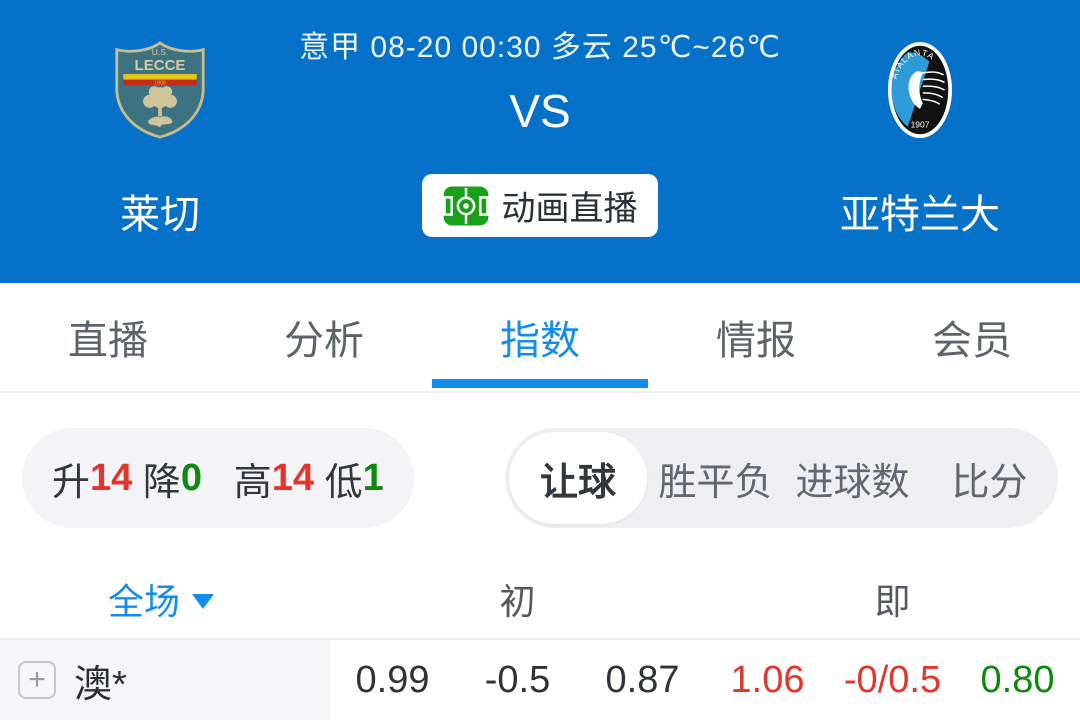 This screenshot has height=720, width=1080. What do you see at coordinates (161, 482) in the screenshot?
I see `down-label: 降` at bounding box center [161, 482].